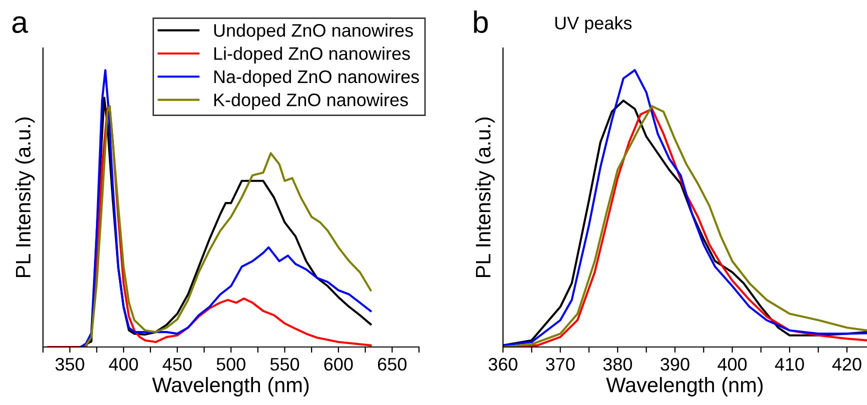  Describe the element at coordinates (69, 364) in the screenshot. I see `x-tick-label: 350` at that location.